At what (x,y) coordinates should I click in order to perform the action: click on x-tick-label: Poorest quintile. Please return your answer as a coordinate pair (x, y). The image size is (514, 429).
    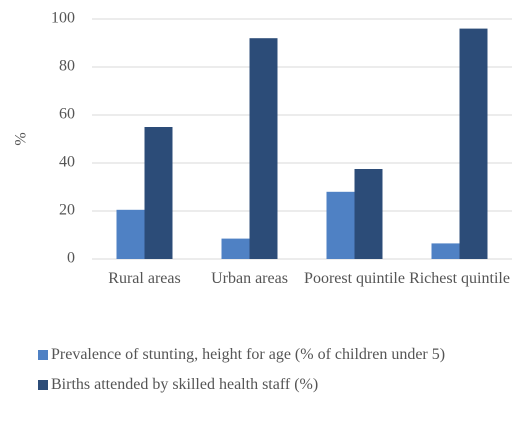
    Looking at the image, I should click on (354, 278).